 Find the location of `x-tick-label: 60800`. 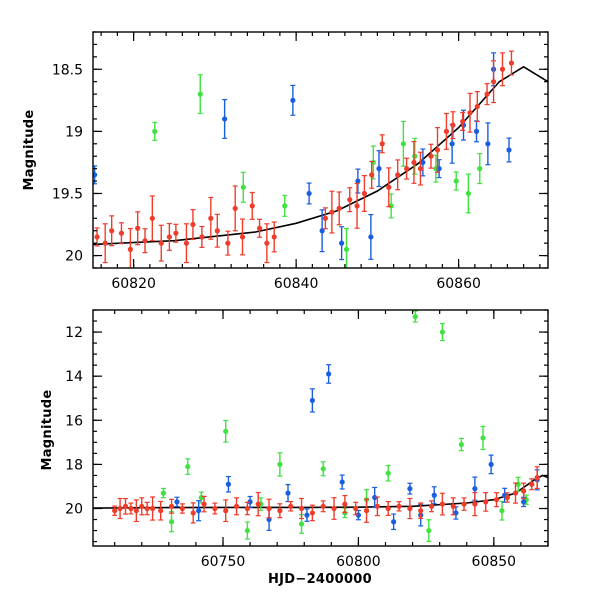

x-tick-label: 60800 is located at coordinates (358, 562).